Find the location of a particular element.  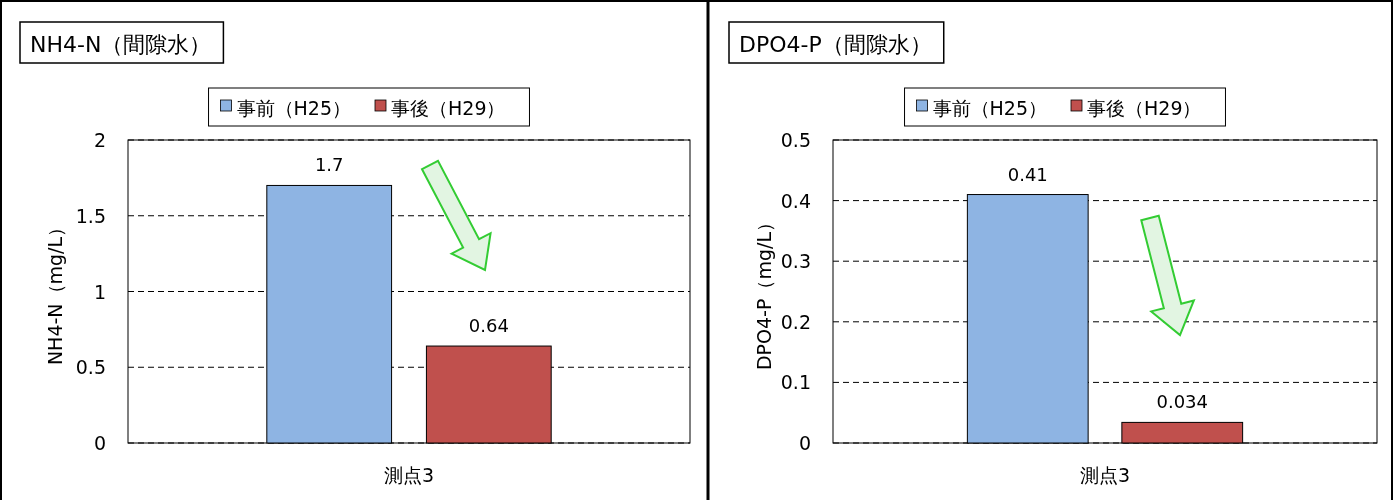

data-label: 0.034 is located at coordinates (1182, 402).